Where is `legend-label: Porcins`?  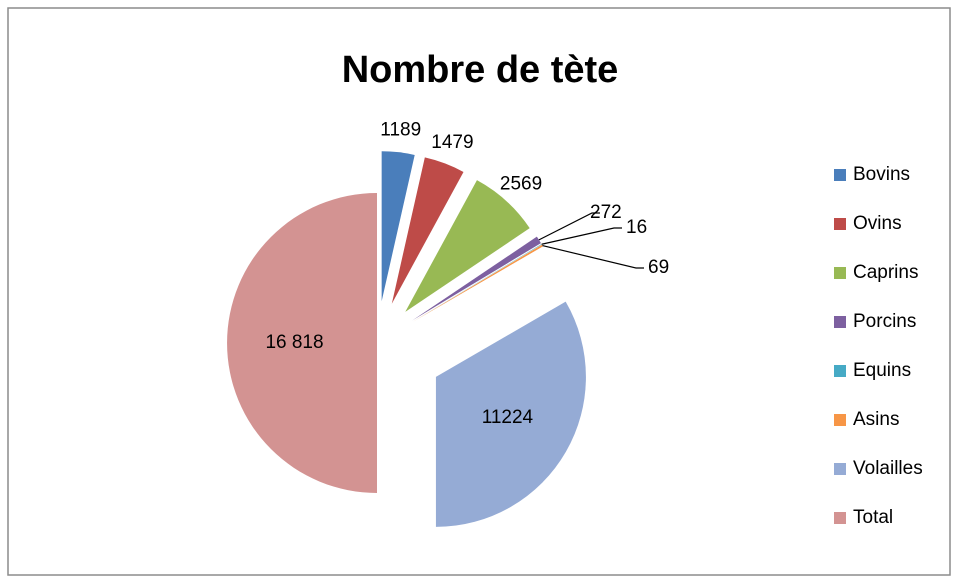 legend-label: Porcins is located at coordinates (884, 321).